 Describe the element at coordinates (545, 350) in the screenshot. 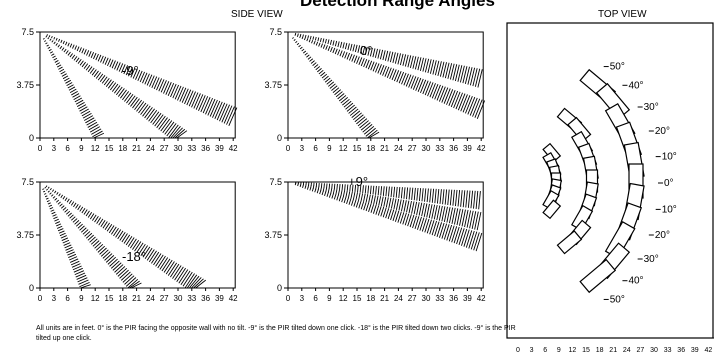

I see `top-x-tick-label: 6` at that location.